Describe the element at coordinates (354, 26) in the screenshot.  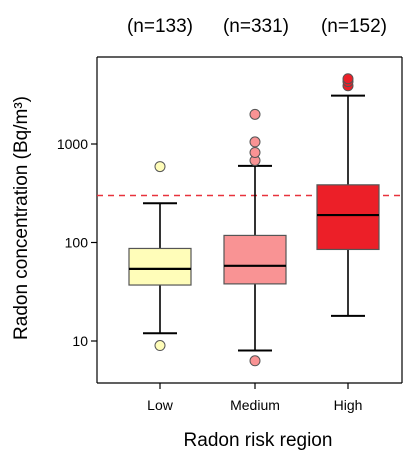
I see `n-label-high: (n=152)` at that location.